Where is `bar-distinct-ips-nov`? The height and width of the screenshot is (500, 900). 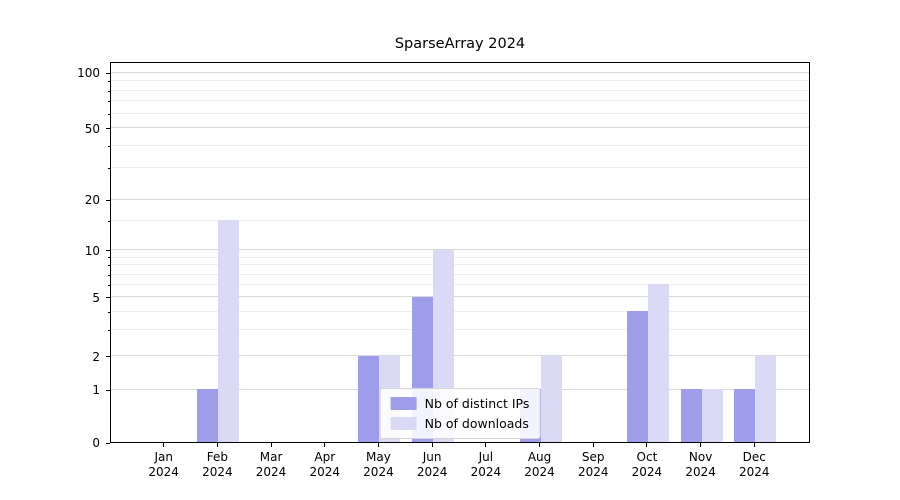
bar-distinct-ips-nov is located at coordinates (691, 415).